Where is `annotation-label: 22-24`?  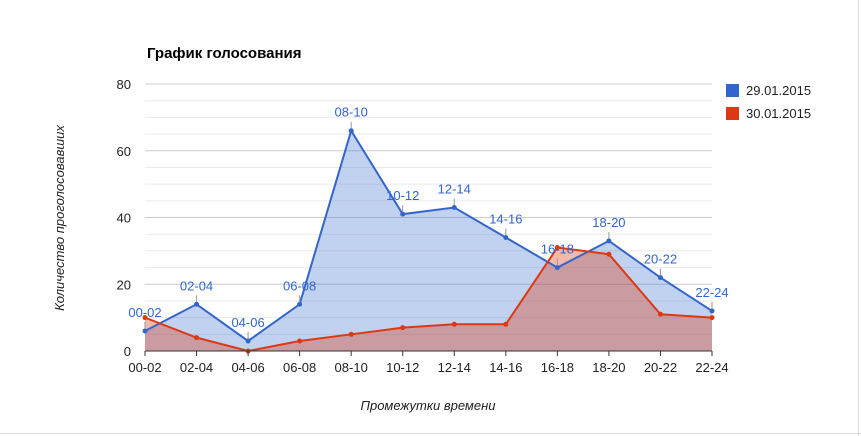 annotation-label: 22-24 is located at coordinates (711, 292).